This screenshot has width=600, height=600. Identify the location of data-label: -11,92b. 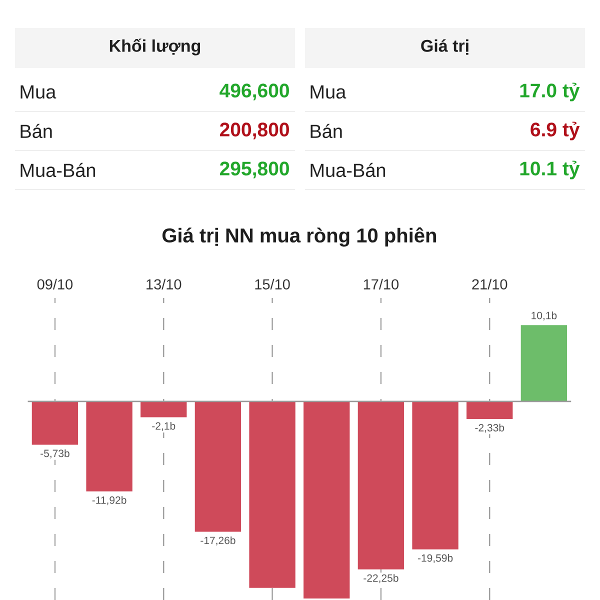
(109, 501).